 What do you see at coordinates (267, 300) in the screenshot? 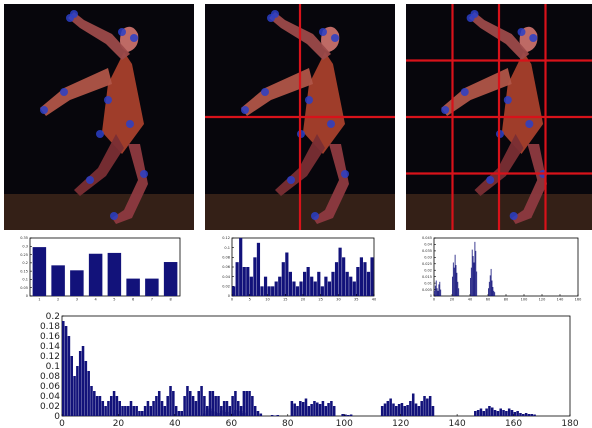
I see `x-tick-label: 10` at bounding box center [267, 300].